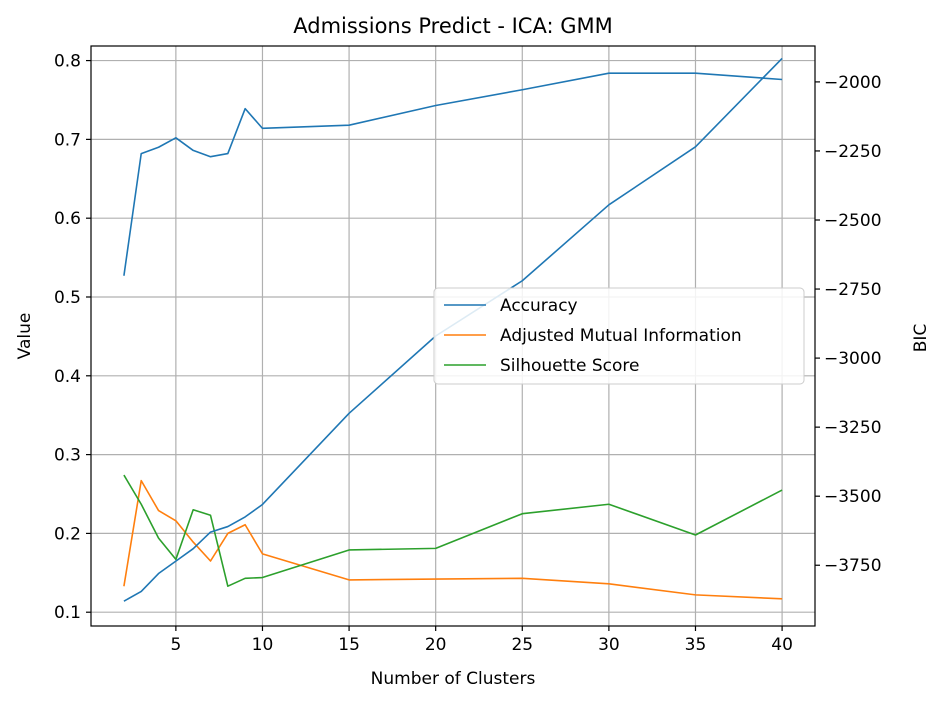  What do you see at coordinates (481, 640) in the screenshot?
I see `x-ticks: 5 10 15 20 25 30 35 40` at bounding box center [481, 640].